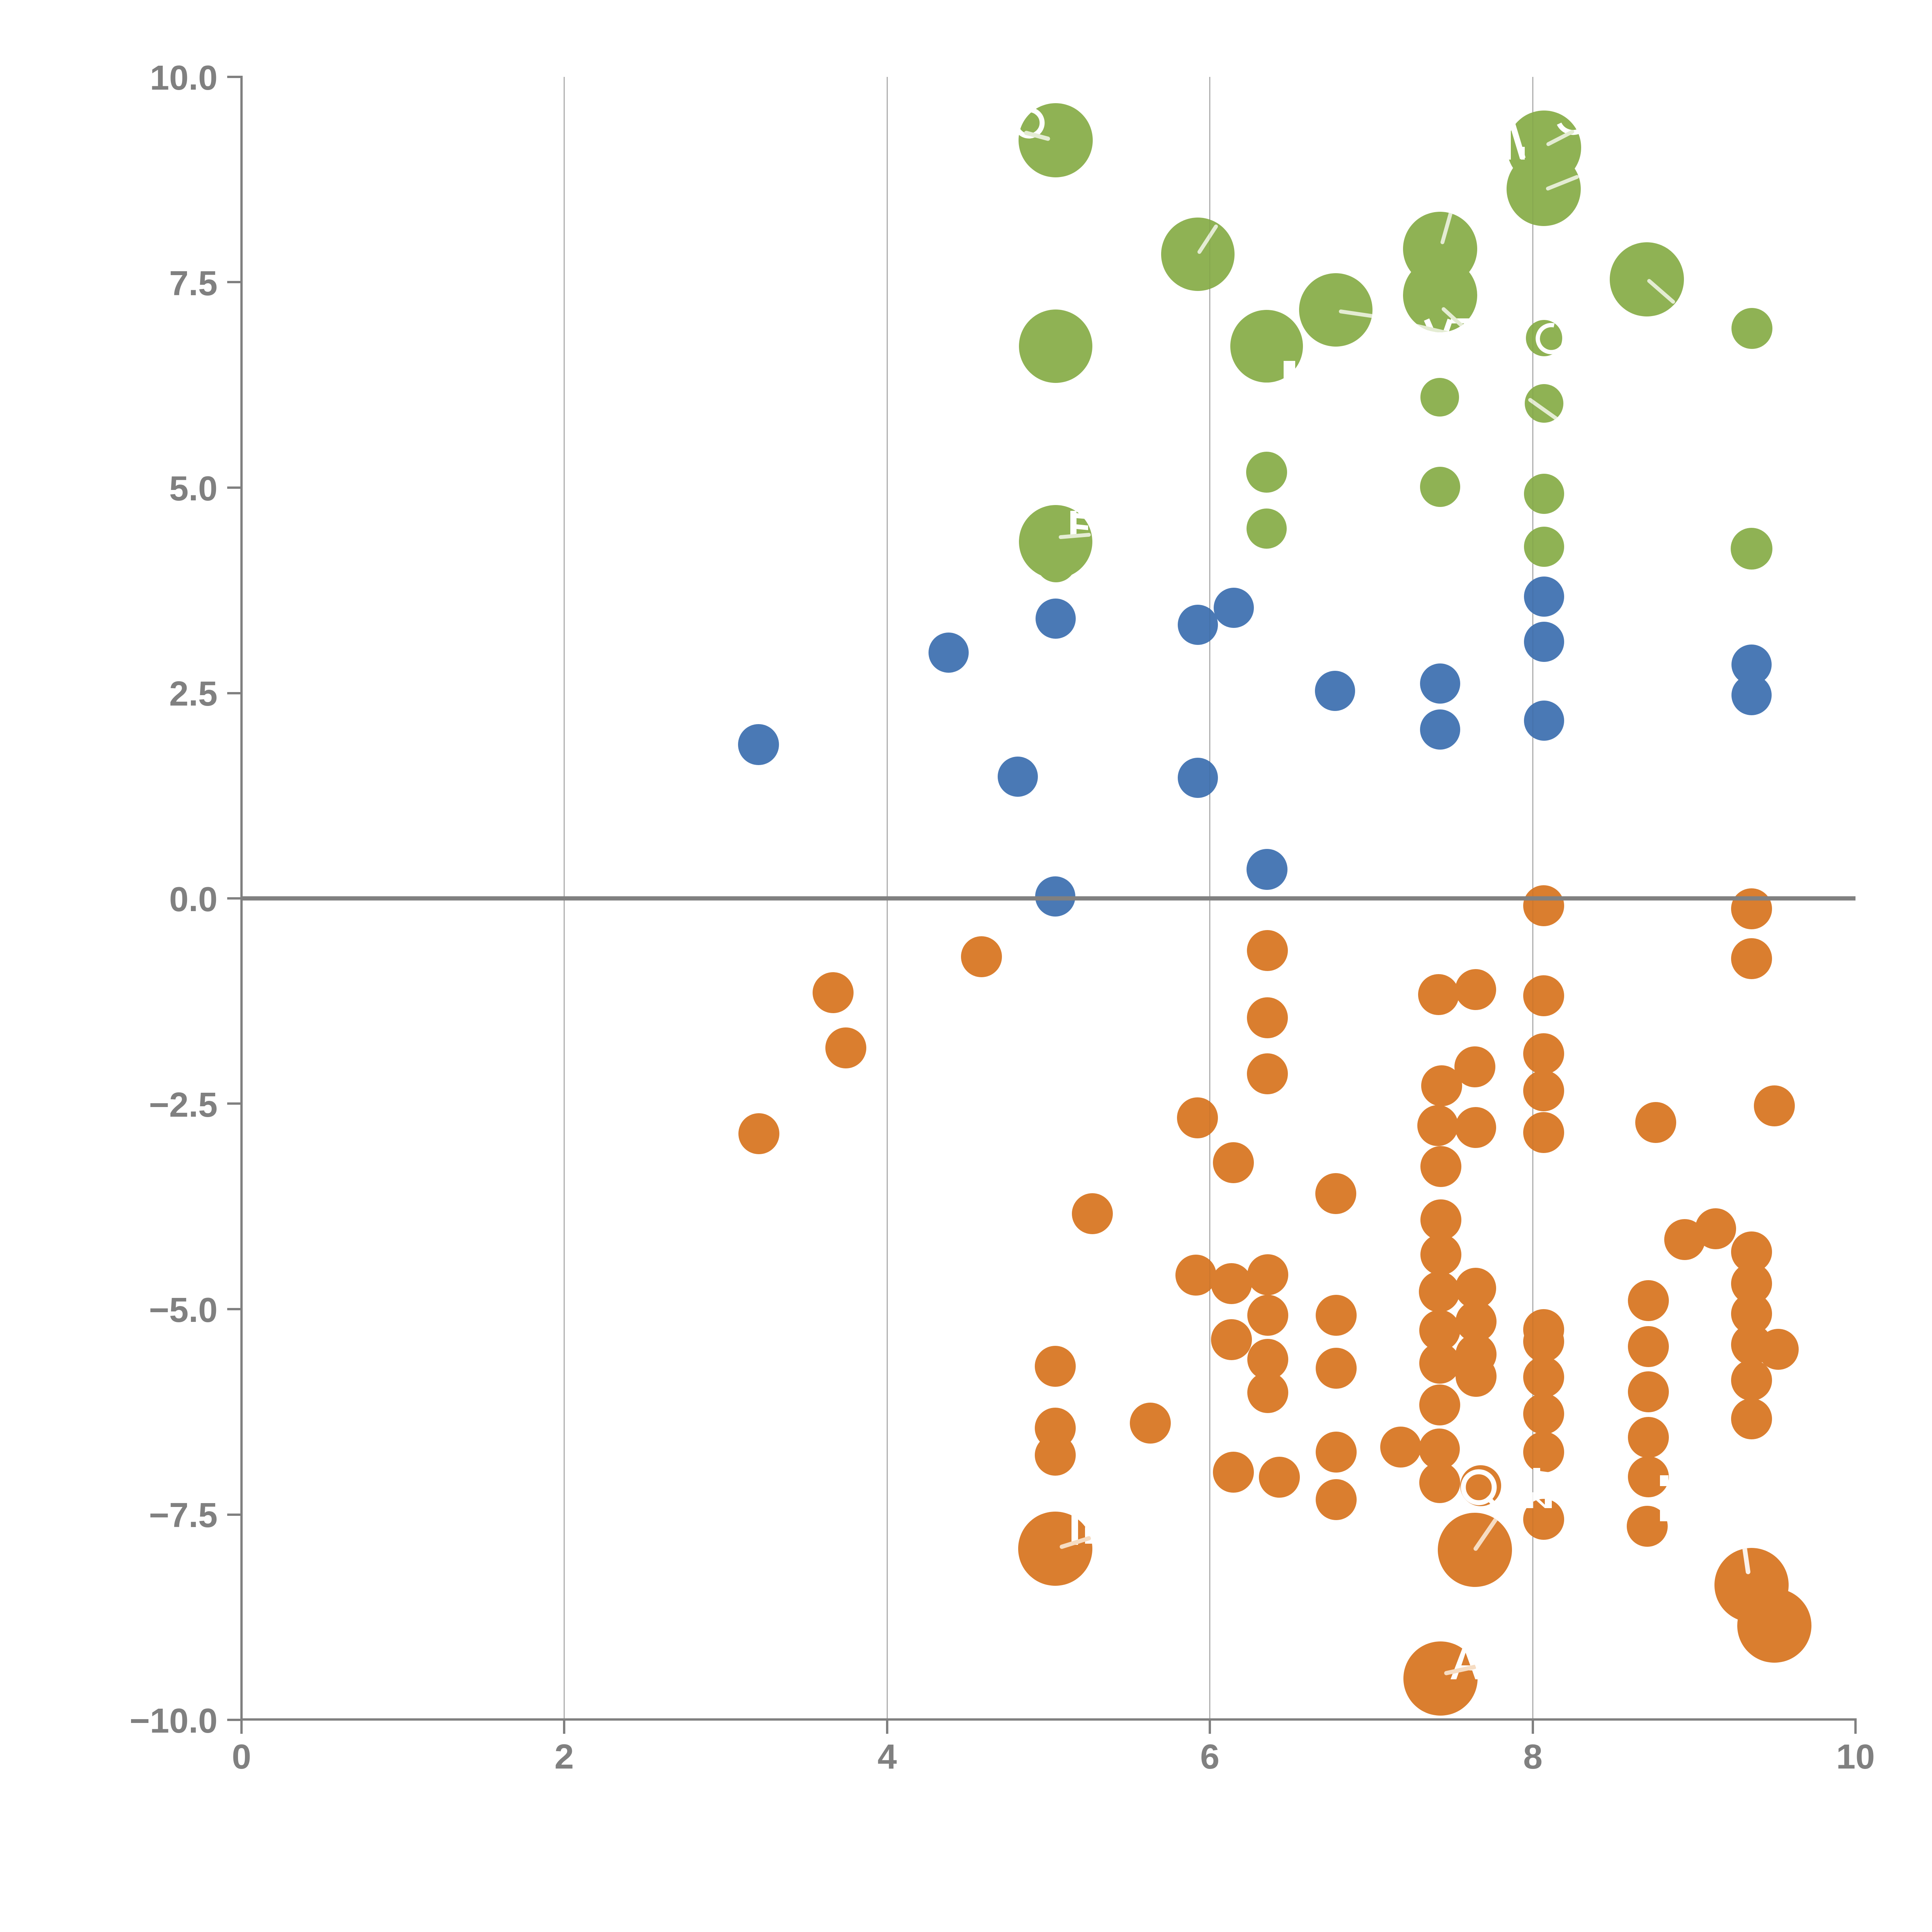 Image resolution: width=1932 pixels, height=1932 pixels. What do you see at coordinates (193, 694) in the screenshot?
I see `svg-text: 2.5` at bounding box center [193, 694].